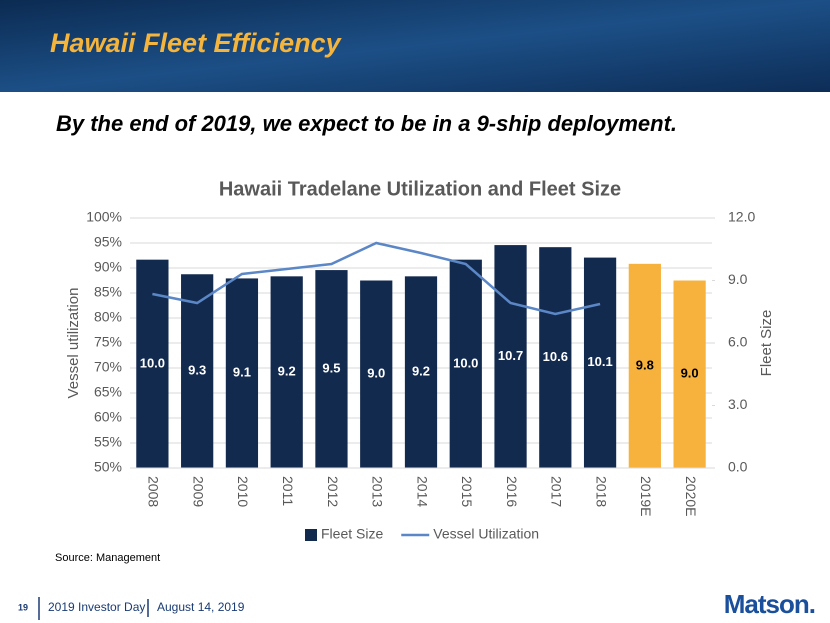 This screenshot has height=623, width=830. I want to click on x-tick-label: 2014, so click(422, 491).